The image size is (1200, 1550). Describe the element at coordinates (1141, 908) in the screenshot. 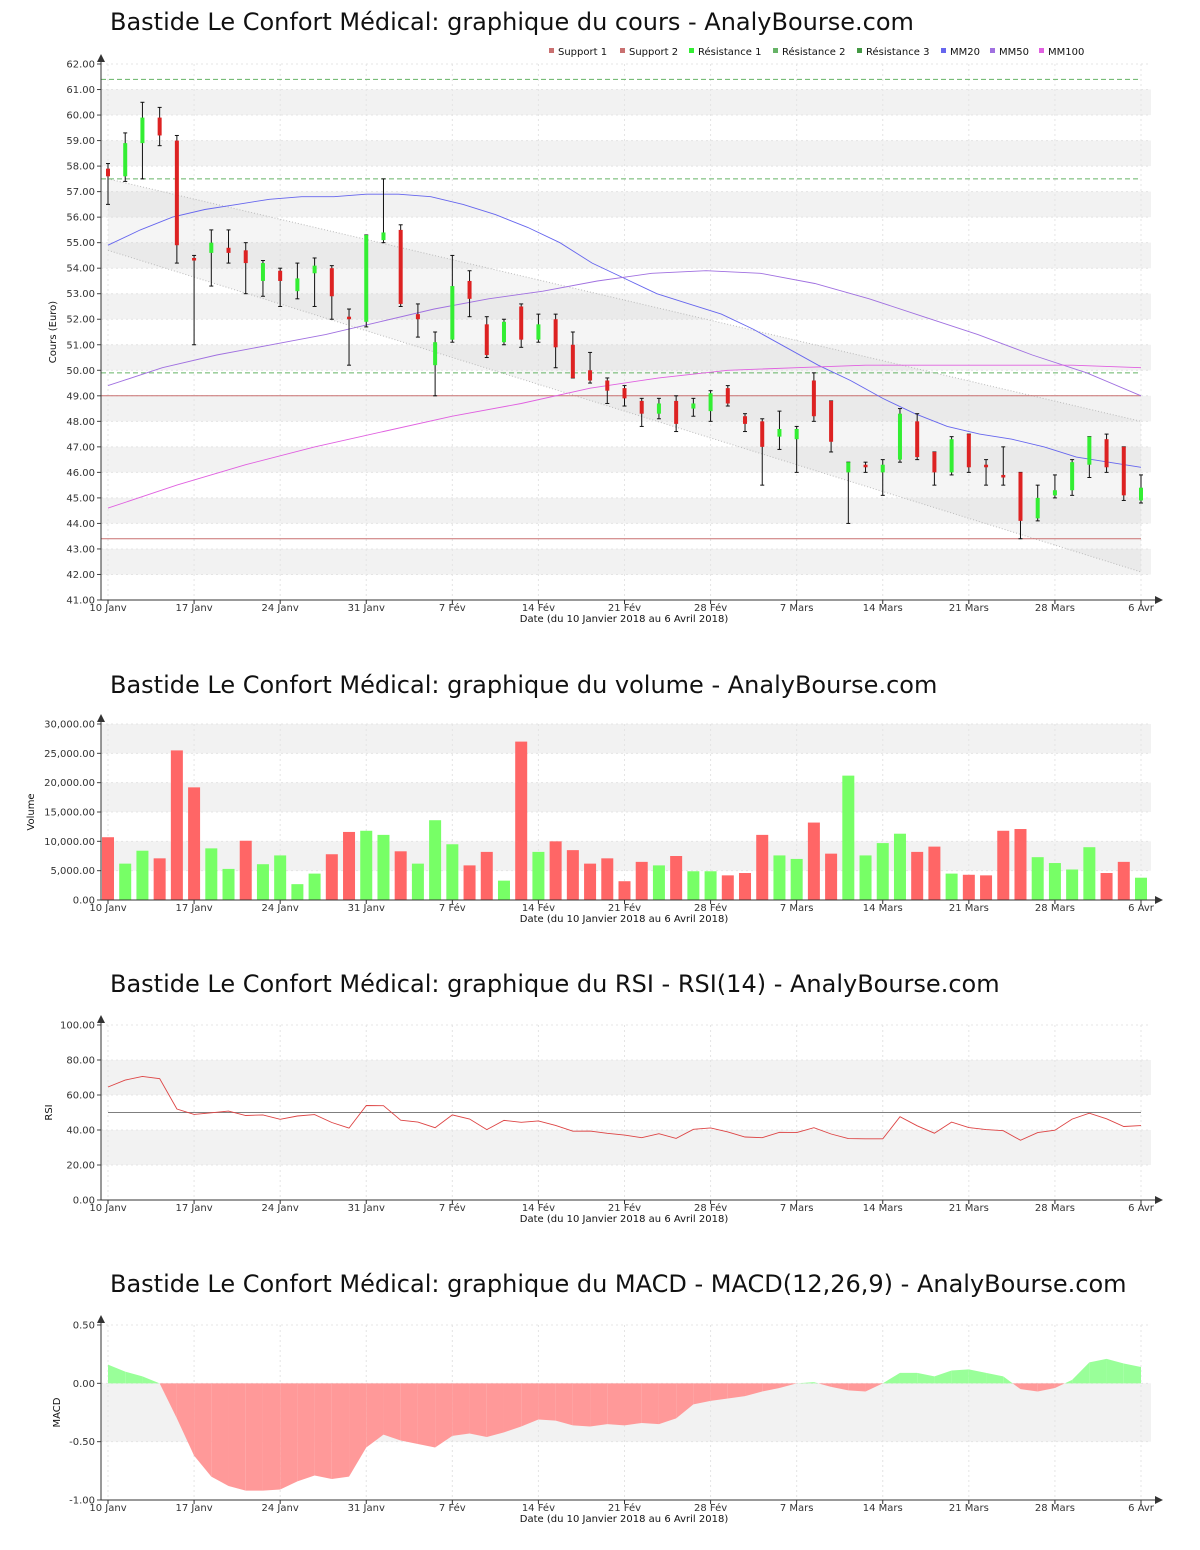

I see `x-tick-label: 6 Avr` at that location.